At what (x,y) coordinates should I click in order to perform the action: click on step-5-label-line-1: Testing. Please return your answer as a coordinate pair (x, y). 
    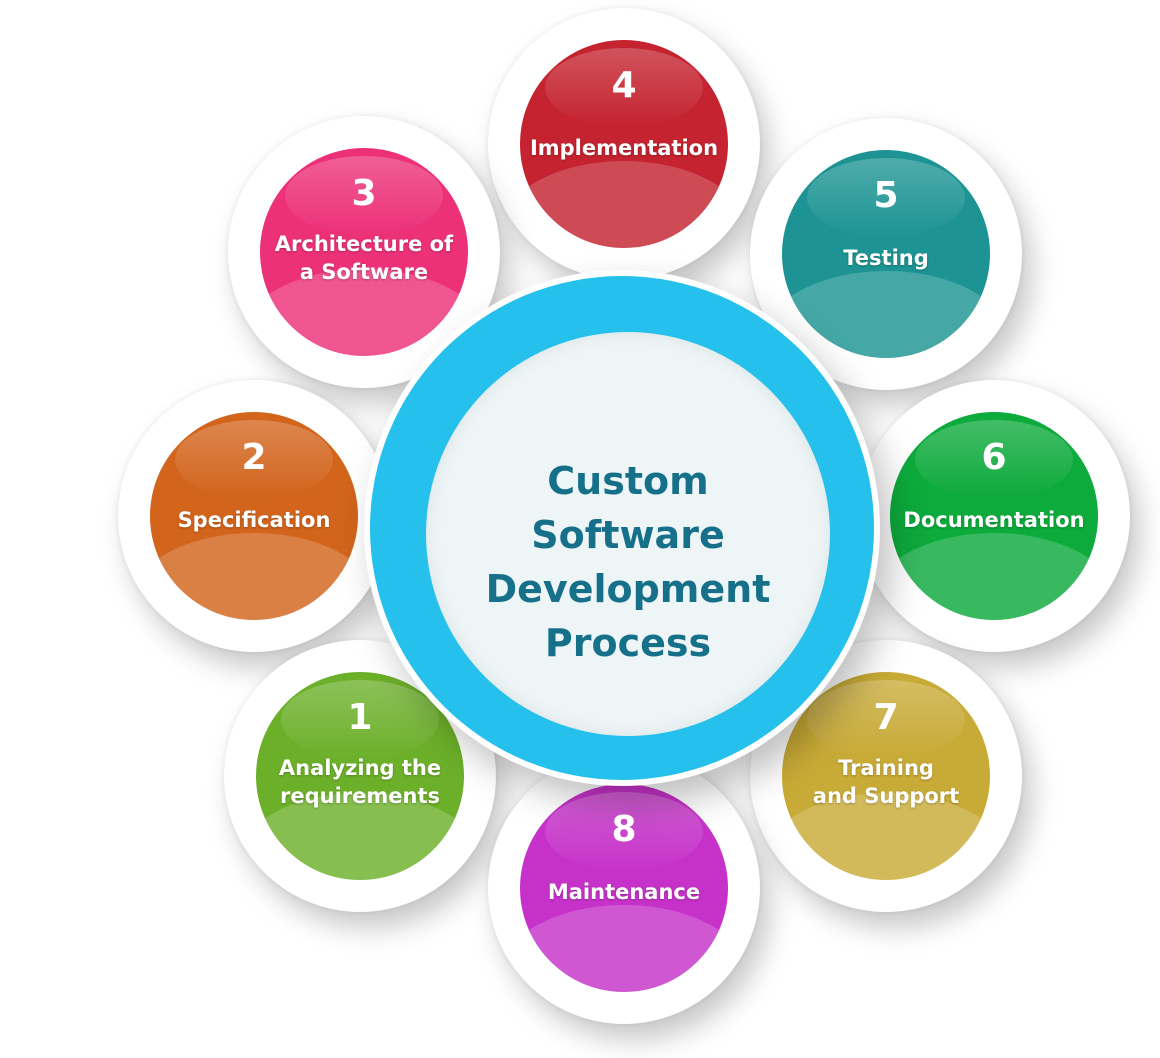
    Looking at the image, I should click on (886, 258).